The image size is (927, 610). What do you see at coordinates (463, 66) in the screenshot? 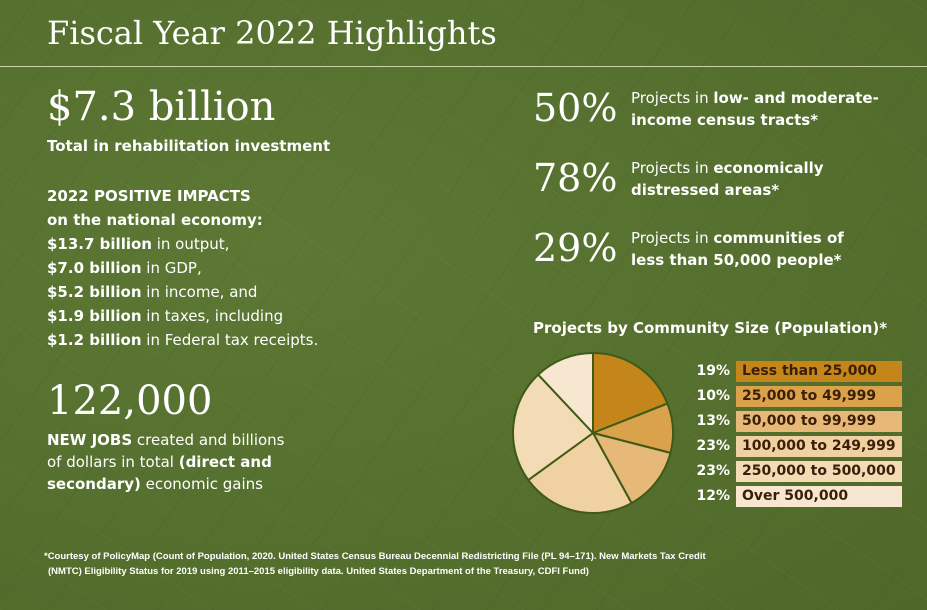
I see `divider` at bounding box center [463, 66].